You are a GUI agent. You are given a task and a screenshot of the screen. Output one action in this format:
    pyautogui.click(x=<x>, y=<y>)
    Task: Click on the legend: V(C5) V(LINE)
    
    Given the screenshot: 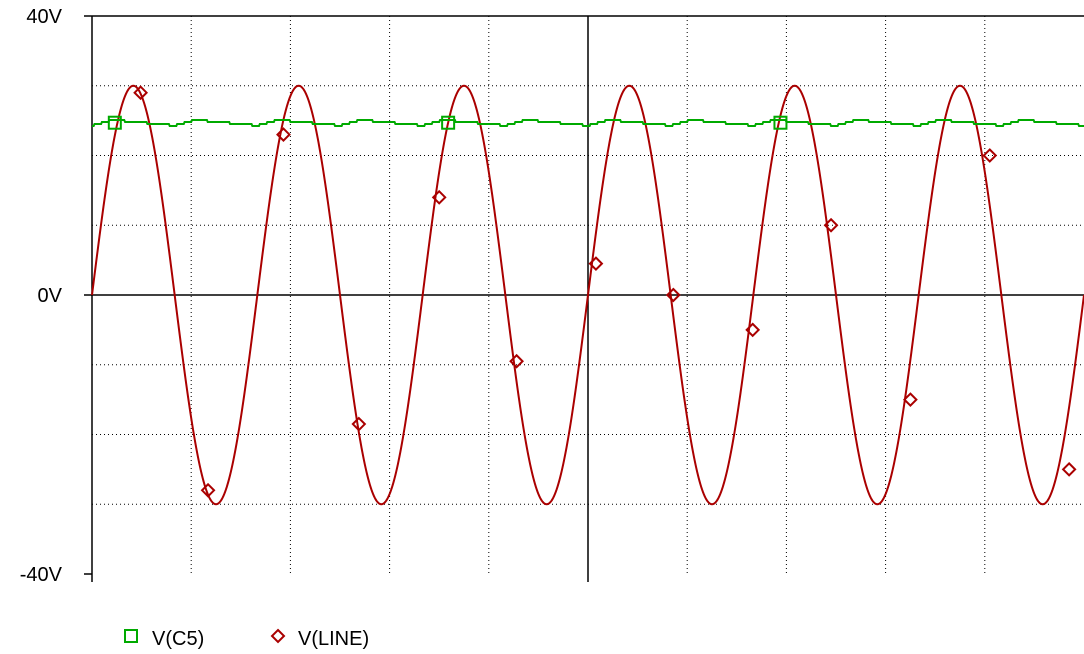 What is the action you would take?
    pyautogui.click(x=246, y=639)
    